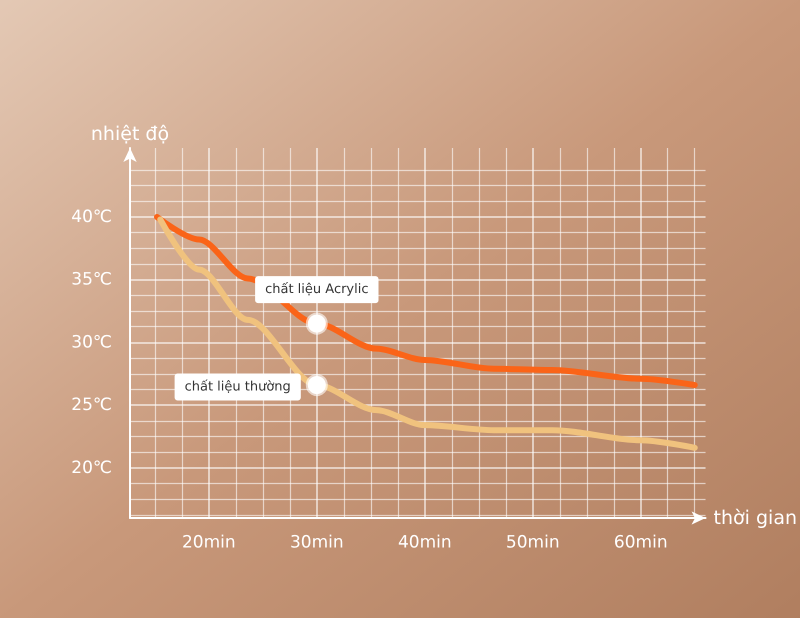 The height and width of the screenshot is (618, 800). What do you see at coordinates (130, 134) in the screenshot?
I see `y-axis-title: nhiệt độ` at bounding box center [130, 134].